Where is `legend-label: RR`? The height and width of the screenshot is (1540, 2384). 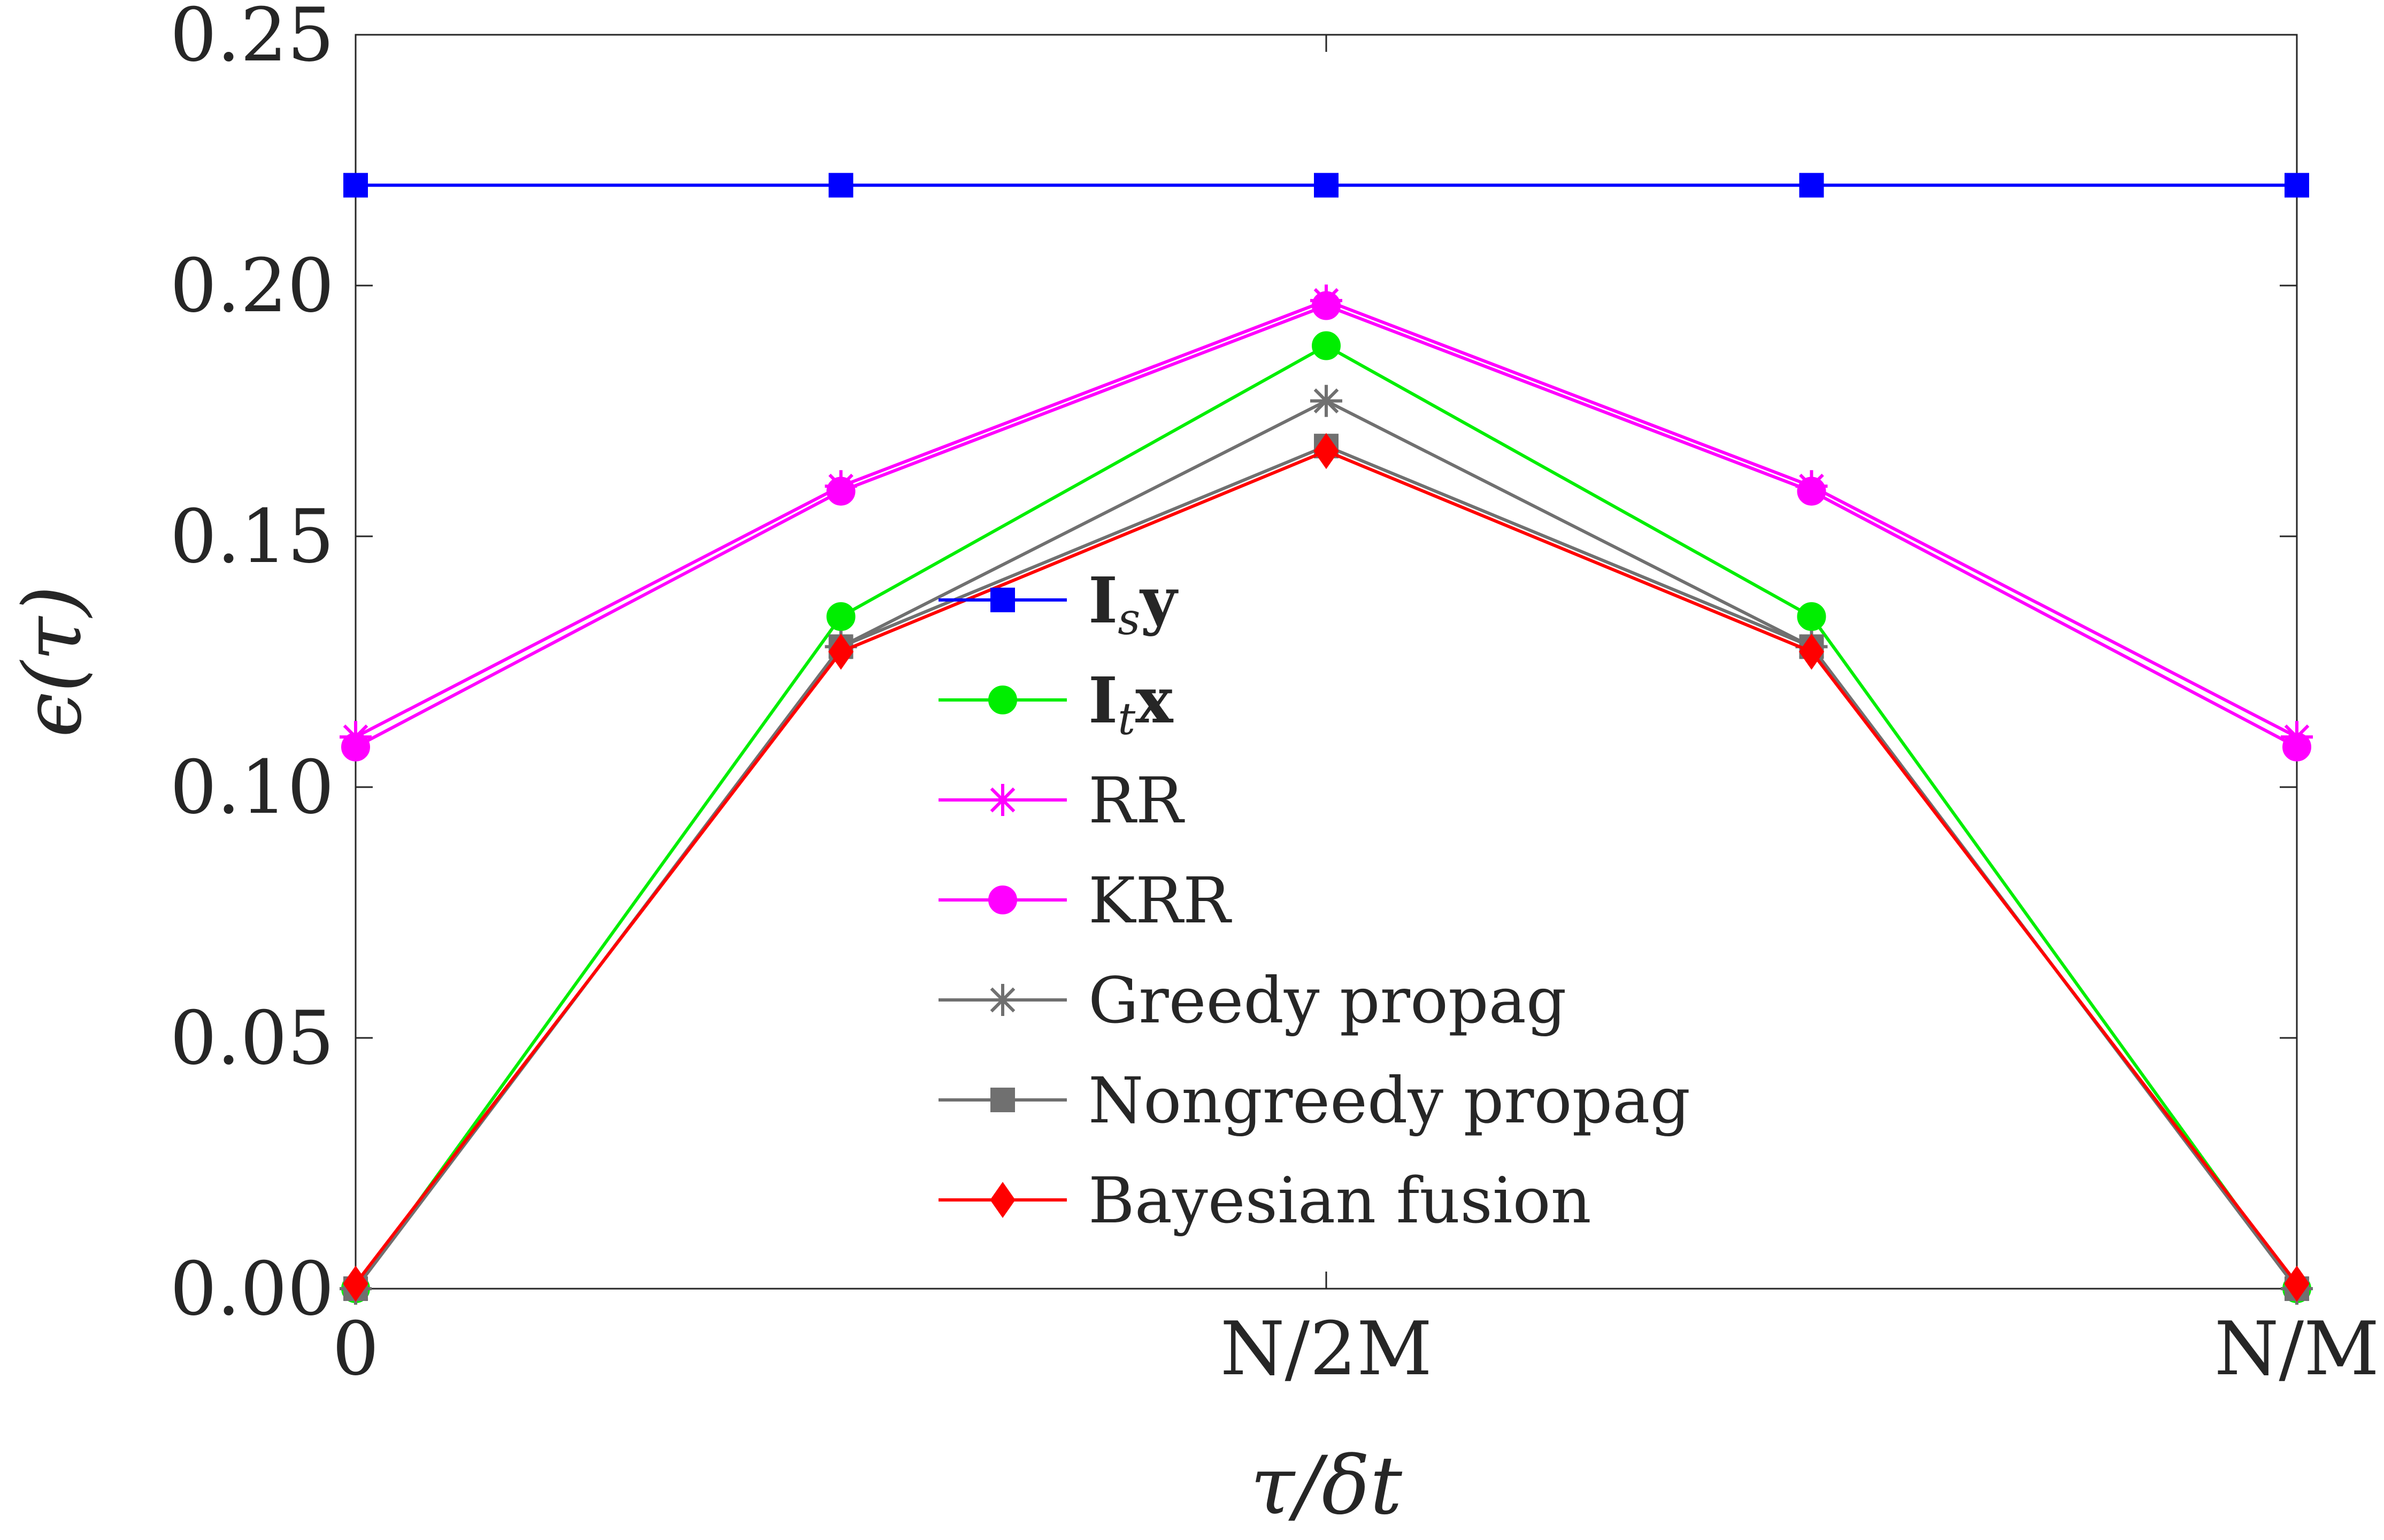
legend-label: RR is located at coordinates (1136, 800).